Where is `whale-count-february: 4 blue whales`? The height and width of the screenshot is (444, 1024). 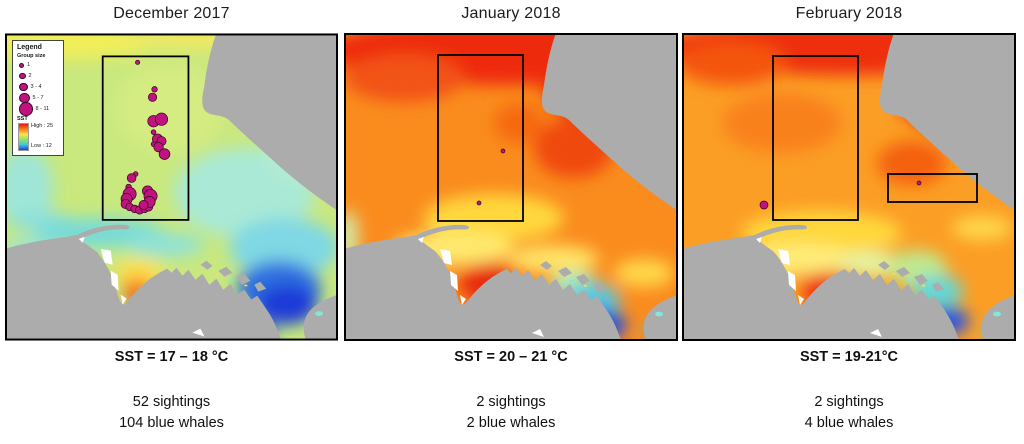
whale-count-february: 4 blue whales is located at coordinates (849, 423).